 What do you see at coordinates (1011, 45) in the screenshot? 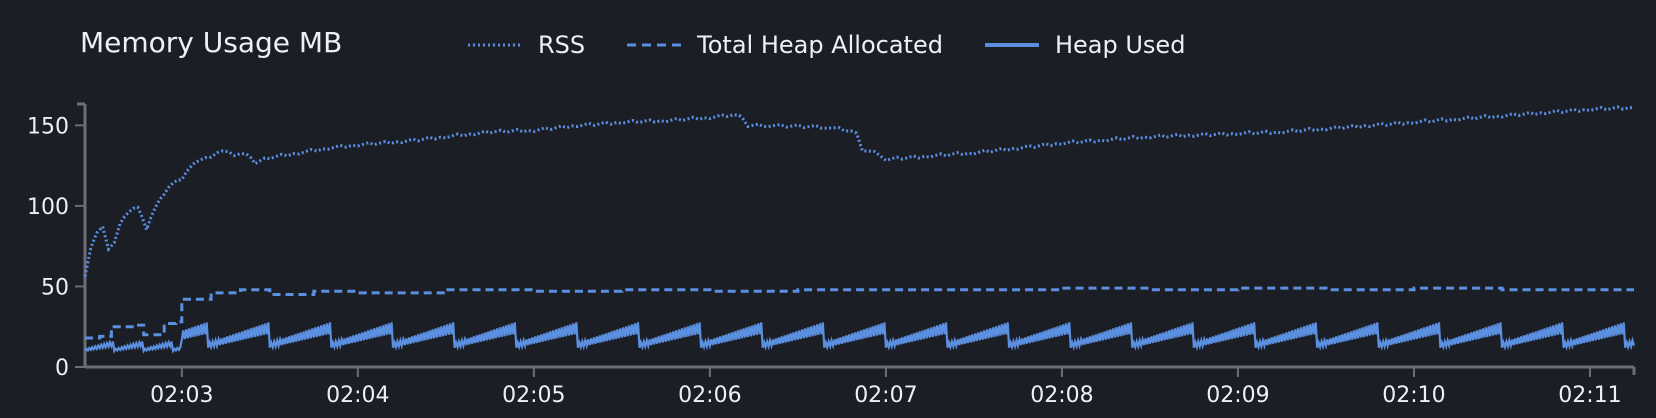
I see `legend-swatch-solid` at bounding box center [1011, 45].